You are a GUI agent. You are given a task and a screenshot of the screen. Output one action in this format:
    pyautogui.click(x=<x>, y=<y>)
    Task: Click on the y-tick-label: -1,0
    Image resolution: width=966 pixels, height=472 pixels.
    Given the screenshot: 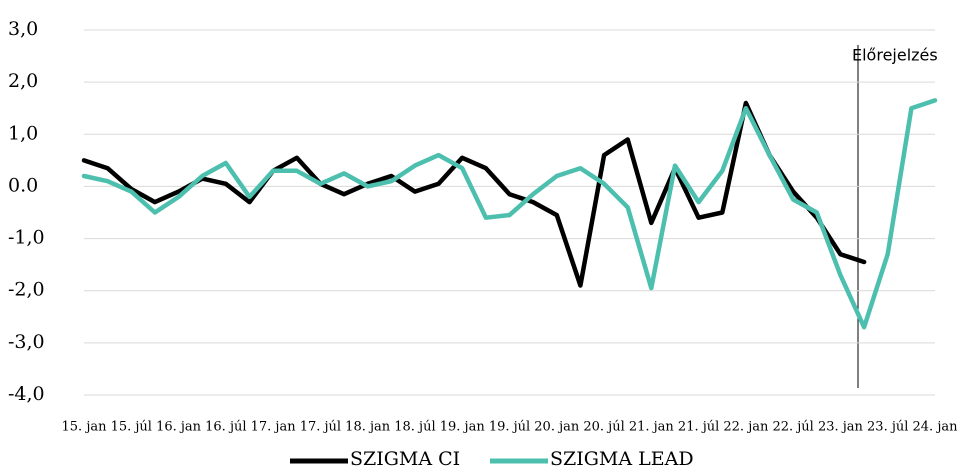 What is the action you would take?
    pyautogui.click(x=26, y=238)
    